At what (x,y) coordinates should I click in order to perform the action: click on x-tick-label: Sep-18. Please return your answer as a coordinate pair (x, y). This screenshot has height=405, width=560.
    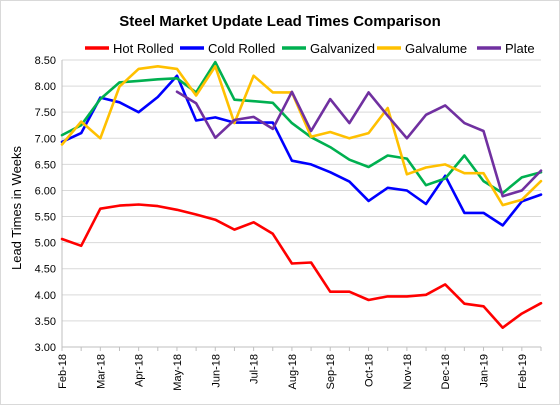
    Looking at the image, I should click on (331, 371).